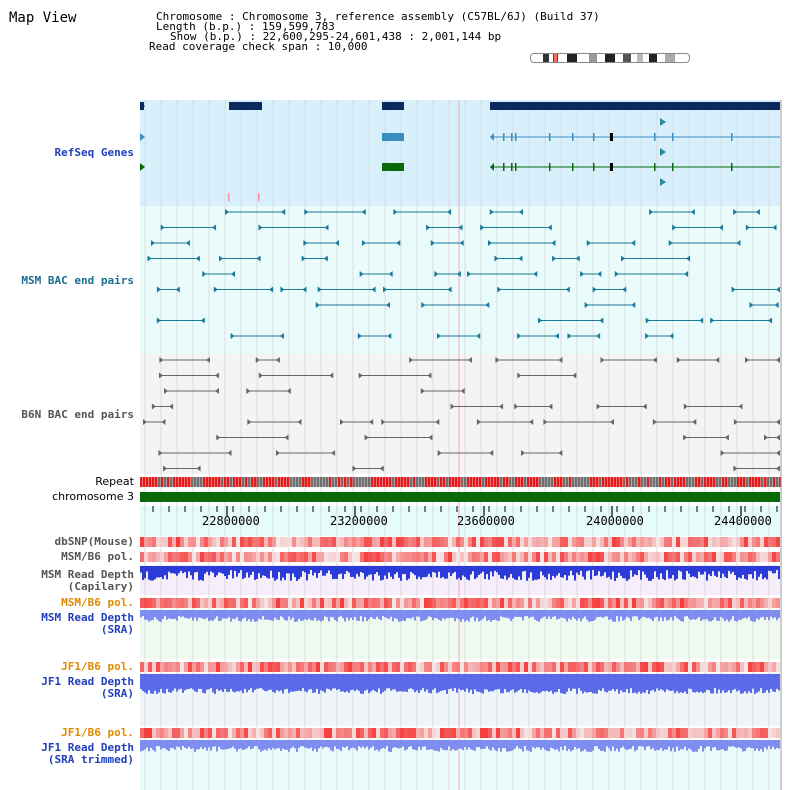 Image resolution: width=800 pixels, height=790 pixels. Describe the element at coordinates (610, 58) in the screenshot. I see `chromosome-ideogram` at that location.